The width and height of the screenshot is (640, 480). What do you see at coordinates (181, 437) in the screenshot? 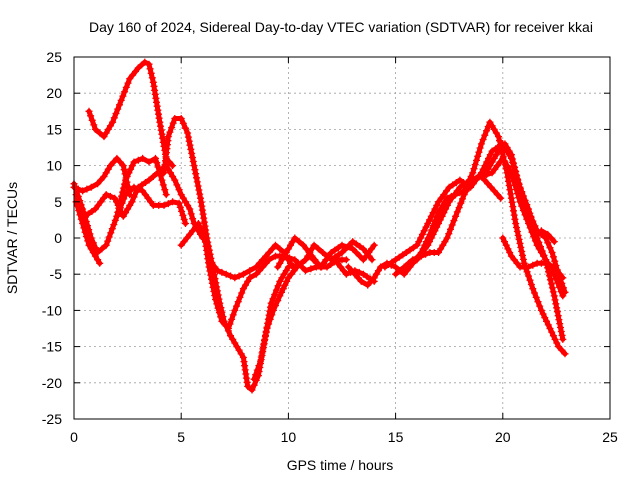
I see `x-tick-label: 5` at bounding box center [181, 437].